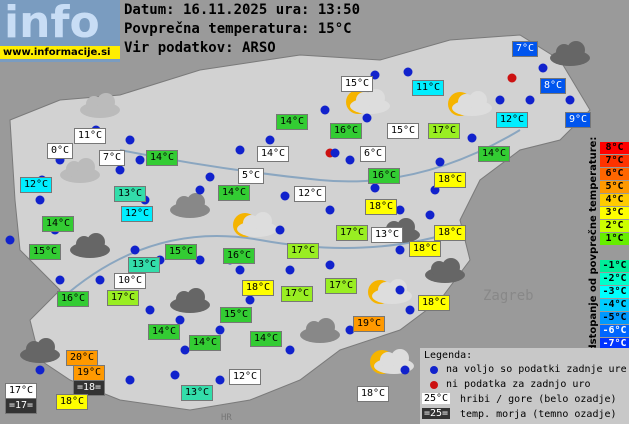  What do you see at coordinates (614, 344) in the screenshot?
I see `scale-level: -7°C` at bounding box center [614, 344].